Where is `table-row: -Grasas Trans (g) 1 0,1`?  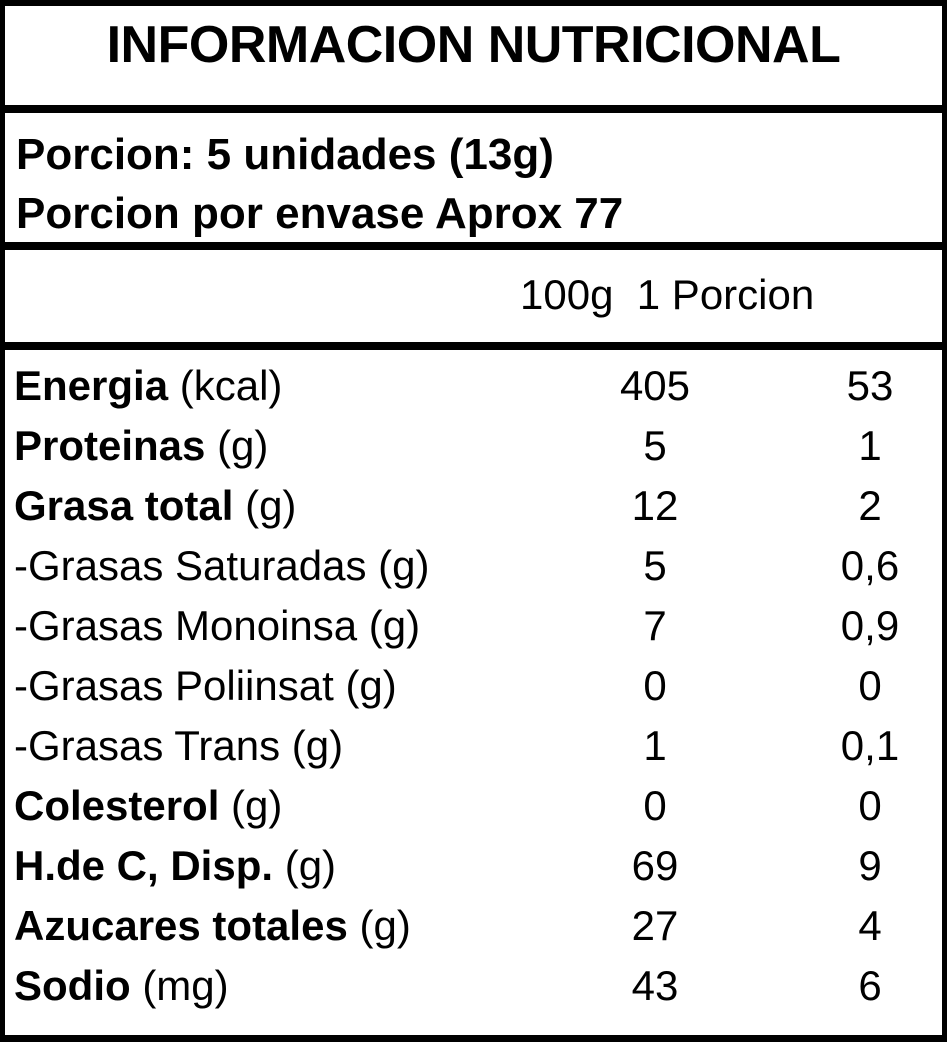
table-row: -Grasas Trans (g) 1 0,1 is located at coordinates (473, 746).